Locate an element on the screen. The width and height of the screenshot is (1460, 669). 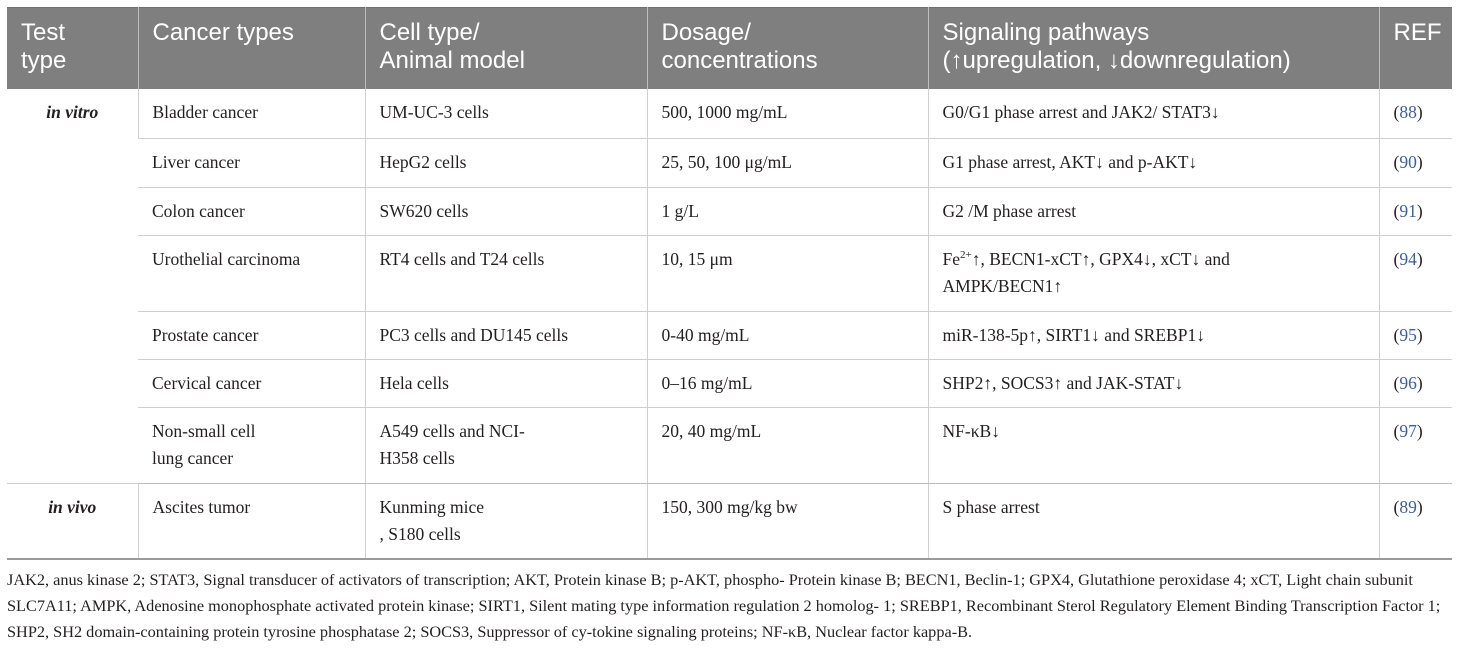
pathway-cell: SHP2↑, SOCS3↑ and JAK-STAT↓ is located at coordinates (1153, 383).